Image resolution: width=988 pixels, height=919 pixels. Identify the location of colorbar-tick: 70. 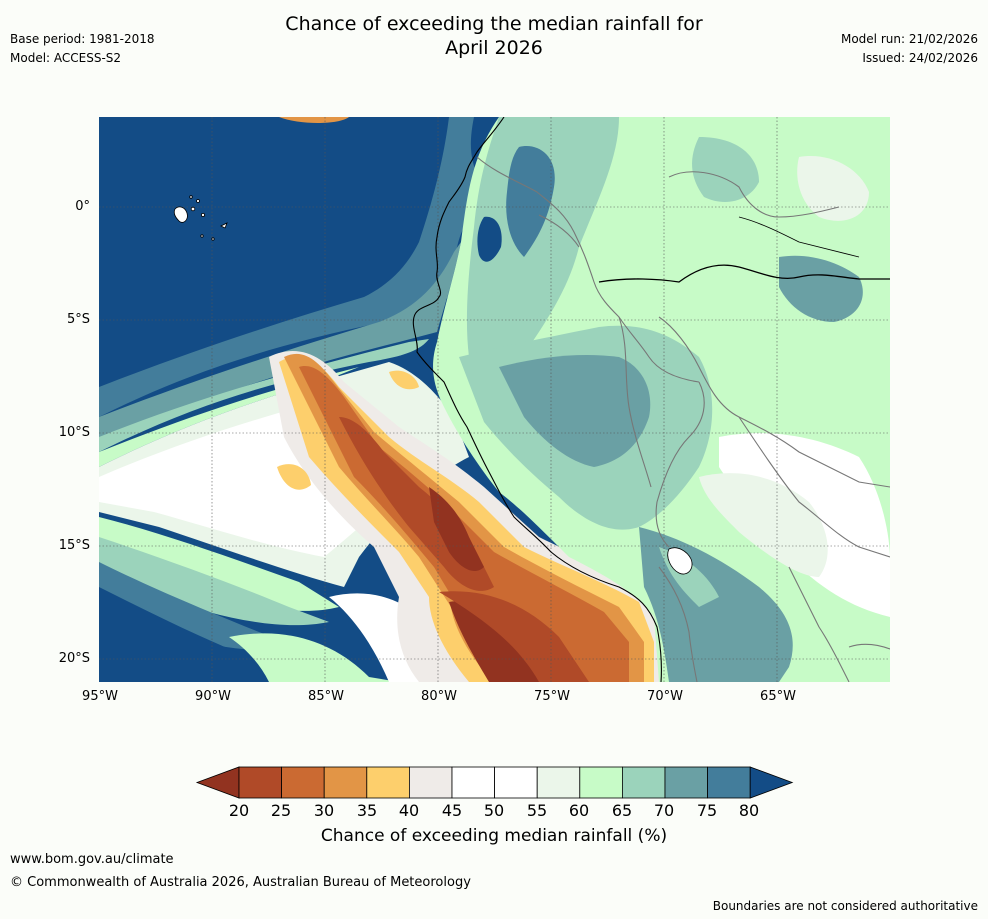
(664, 810).